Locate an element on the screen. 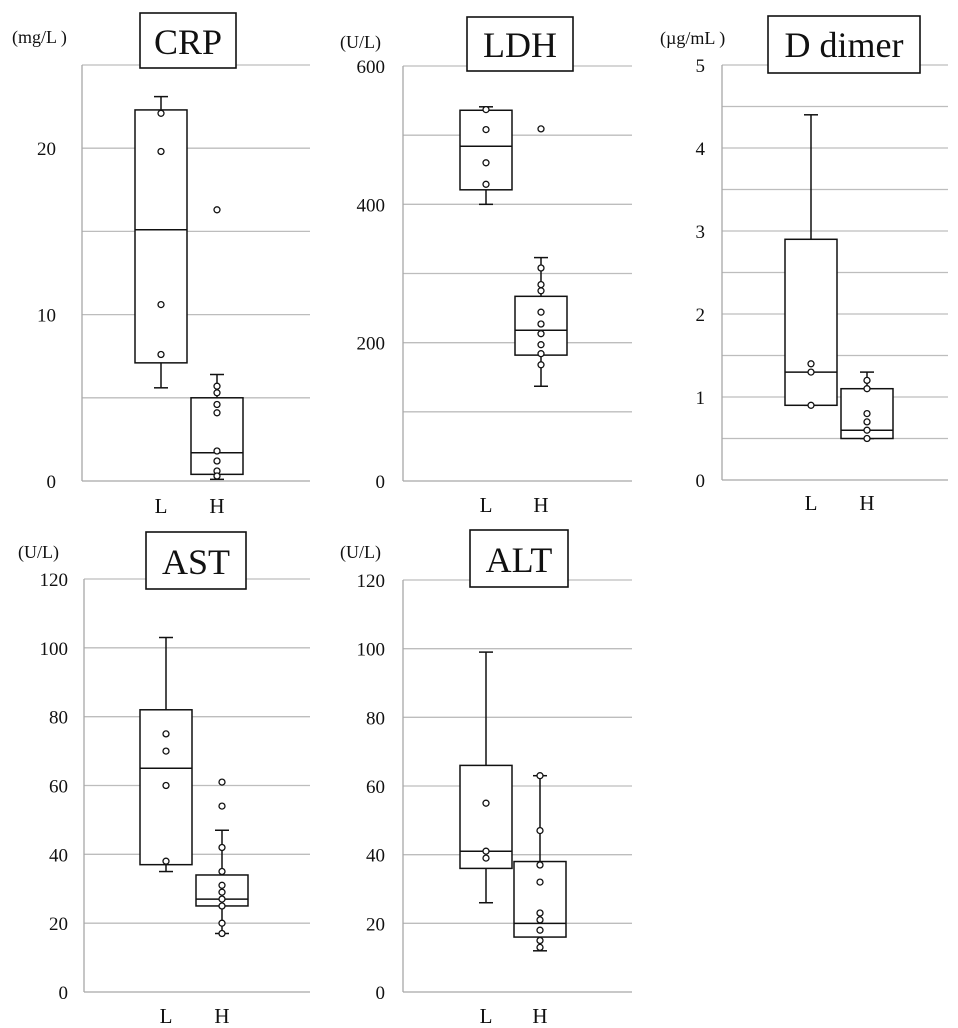 The height and width of the screenshot is (1028, 958). crp-box-H is located at coordinates (217, 343).